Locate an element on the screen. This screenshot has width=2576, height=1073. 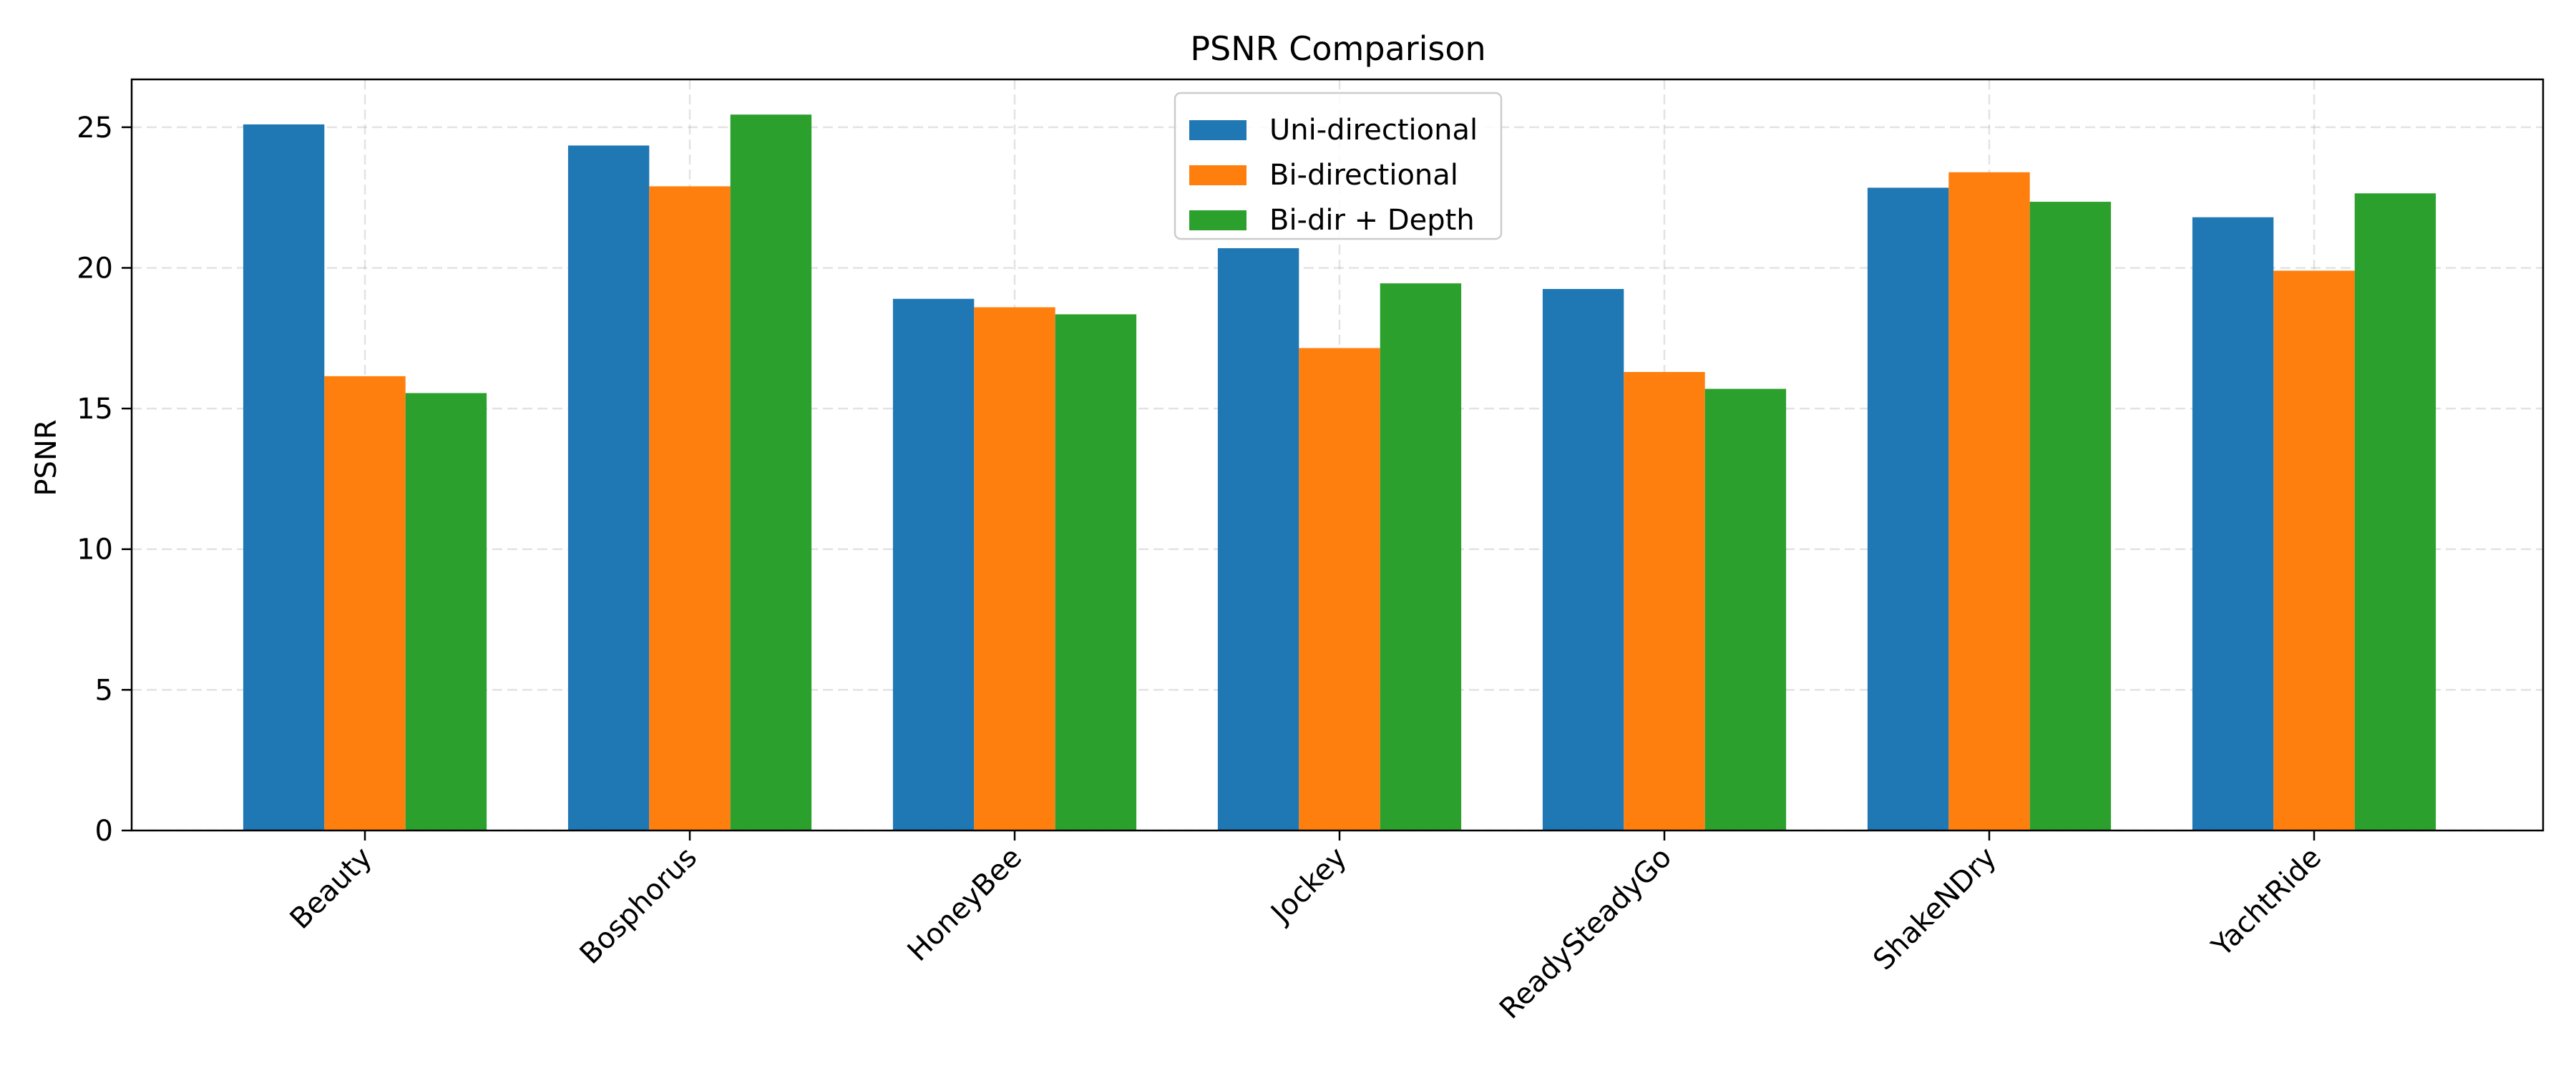
y-axis: 0 5 10 15 20 25 is located at coordinates (104, 480).